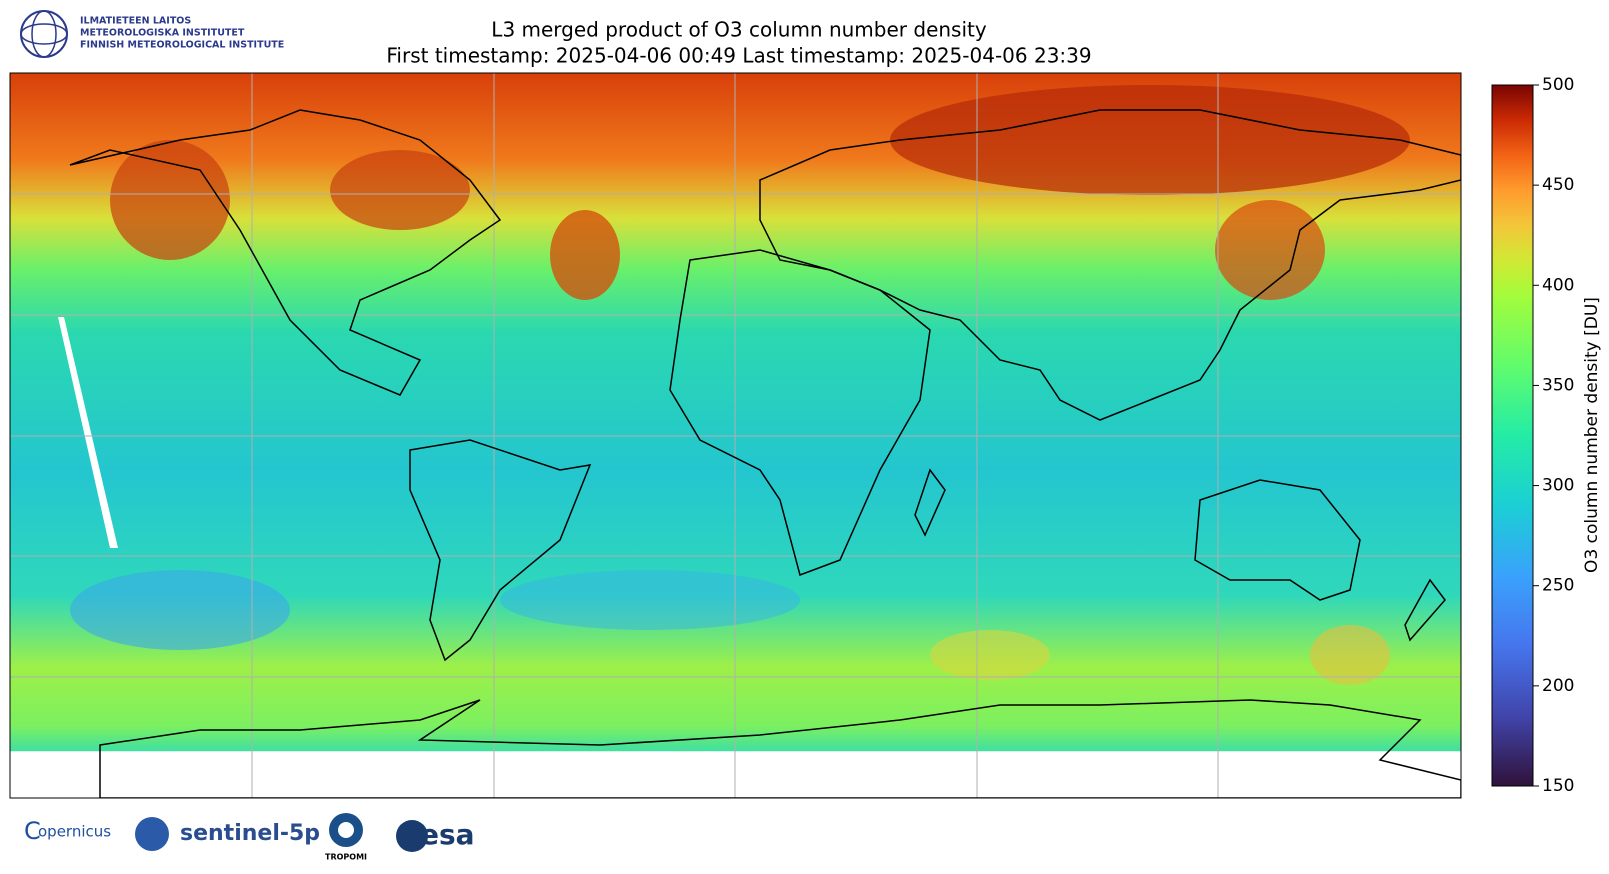 This screenshot has width=1609, height=874. What do you see at coordinates (1558, 85) in the screenshot?
I see `colorbar-tick-label: 500` at bounding box center [1558, 85].